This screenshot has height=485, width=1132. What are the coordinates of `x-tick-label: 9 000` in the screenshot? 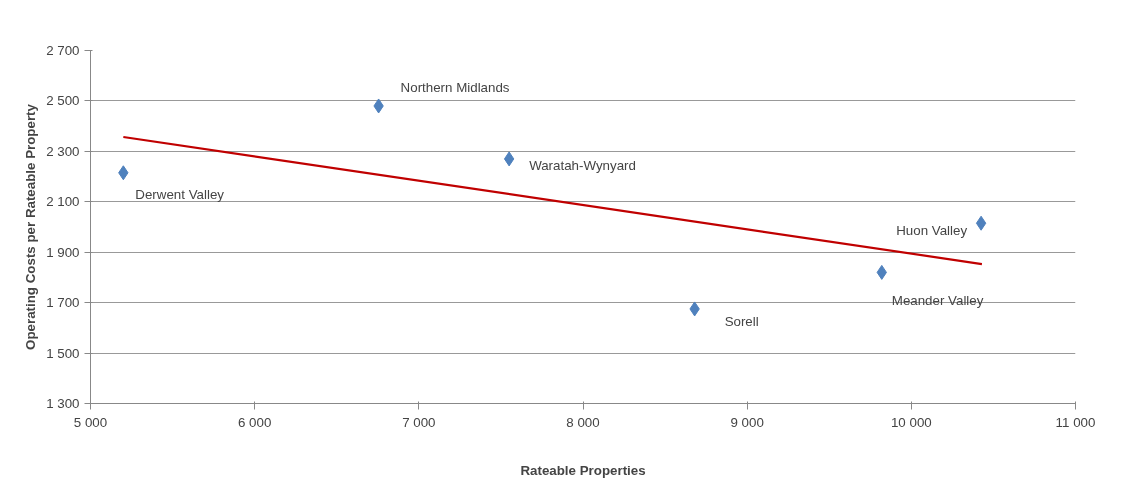 It's located at (747, 422).